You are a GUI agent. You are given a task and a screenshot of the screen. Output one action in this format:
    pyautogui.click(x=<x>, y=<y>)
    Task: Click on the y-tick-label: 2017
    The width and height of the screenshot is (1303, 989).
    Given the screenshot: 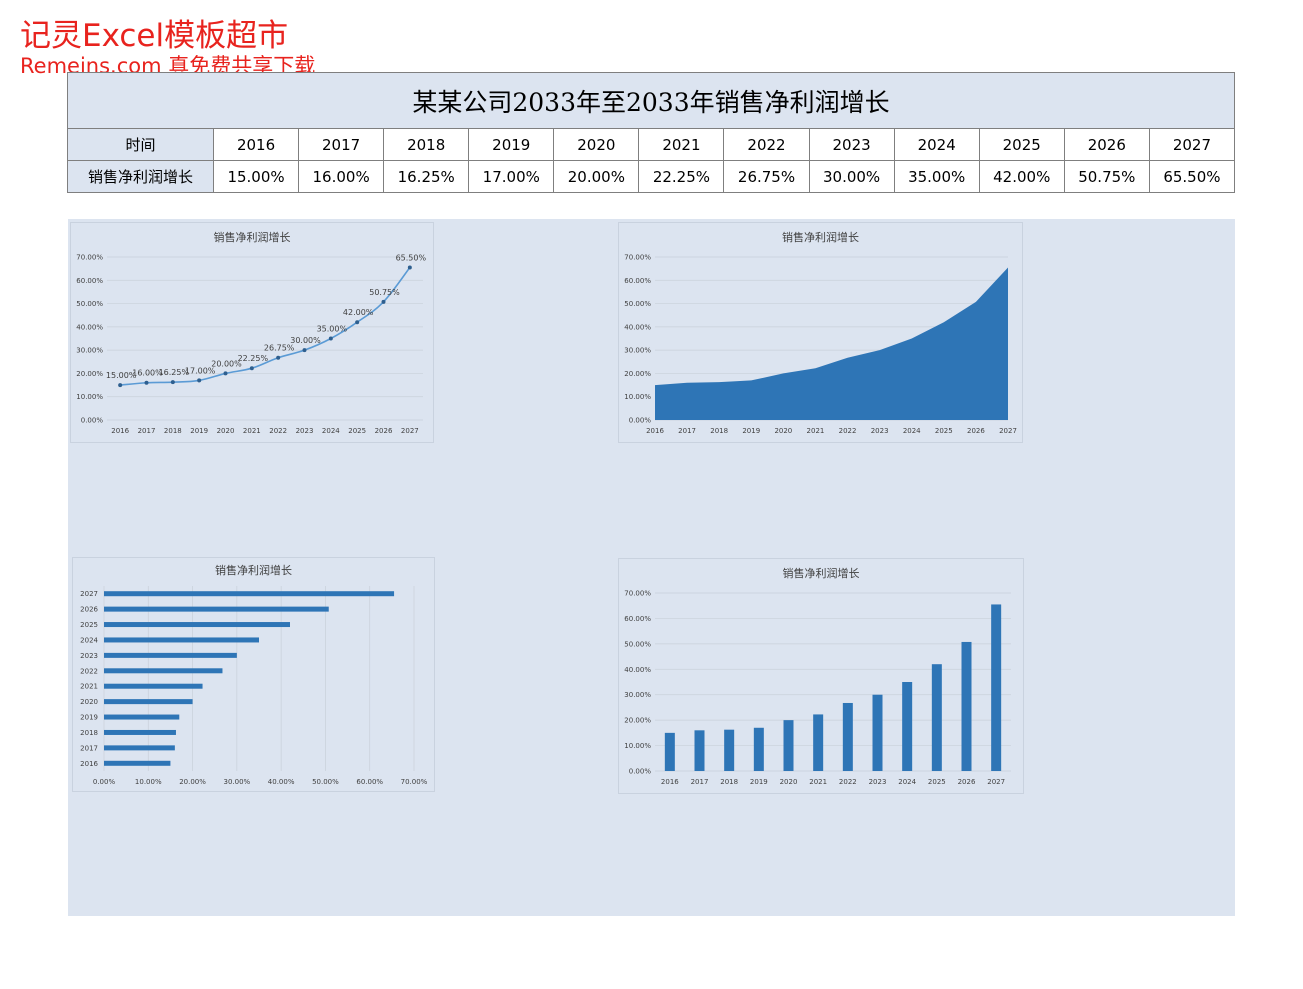 What is the action you would take?
    pyautogui.click(x=89, y=748)
    